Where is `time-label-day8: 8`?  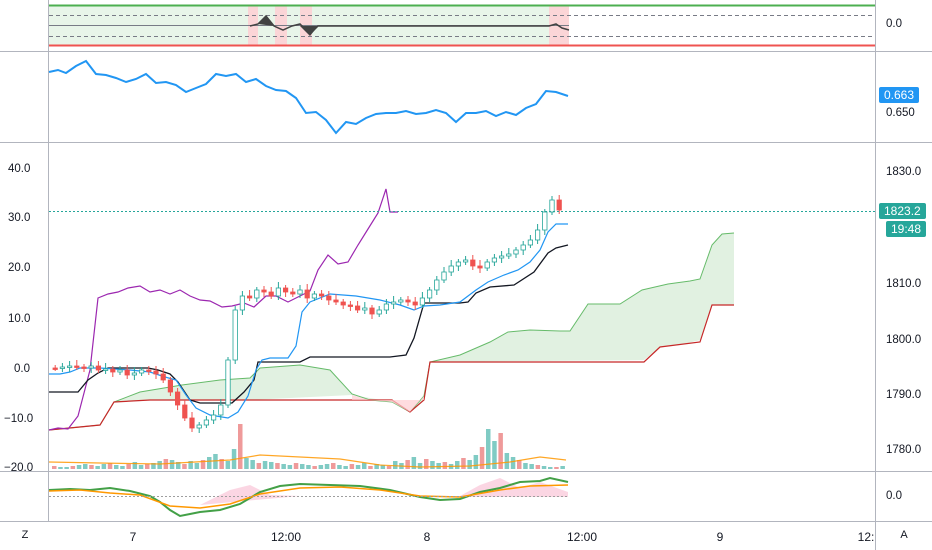 time-label-day8: 8 is located at coordinates (427, 537).